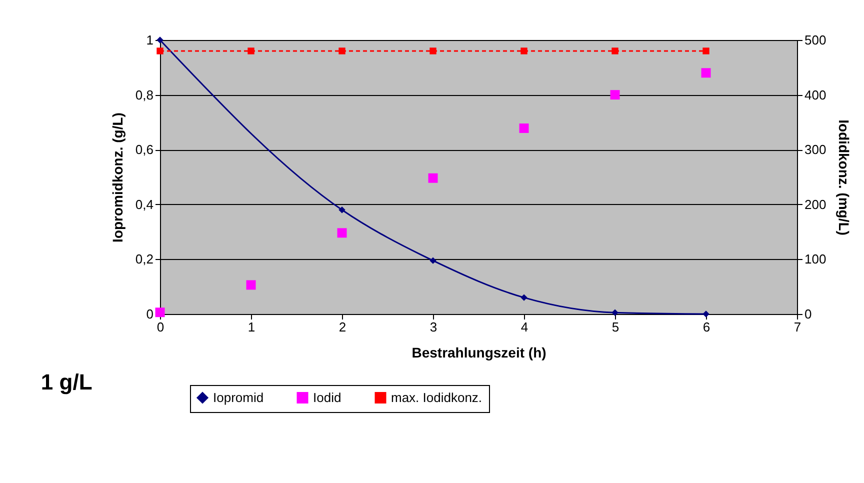  What do you see at coordinates (160, 327) in the screenshot?
I see `x-tick-label: 0` at bounding box center [160, 327].